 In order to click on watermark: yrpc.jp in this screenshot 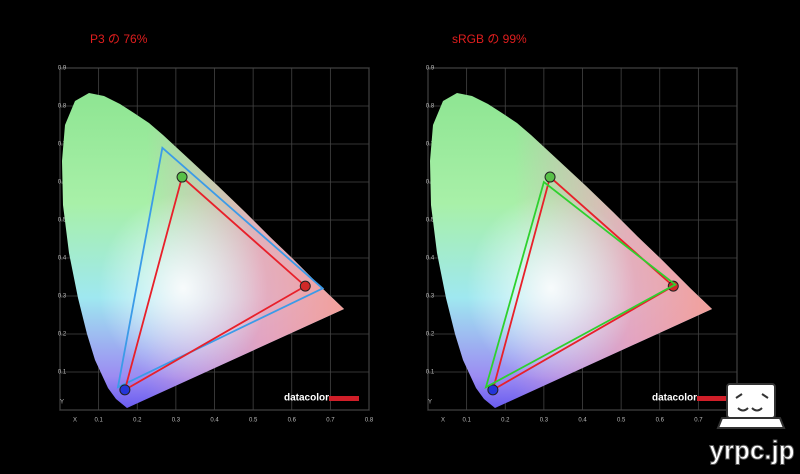, I will do `click(752, 424)`.